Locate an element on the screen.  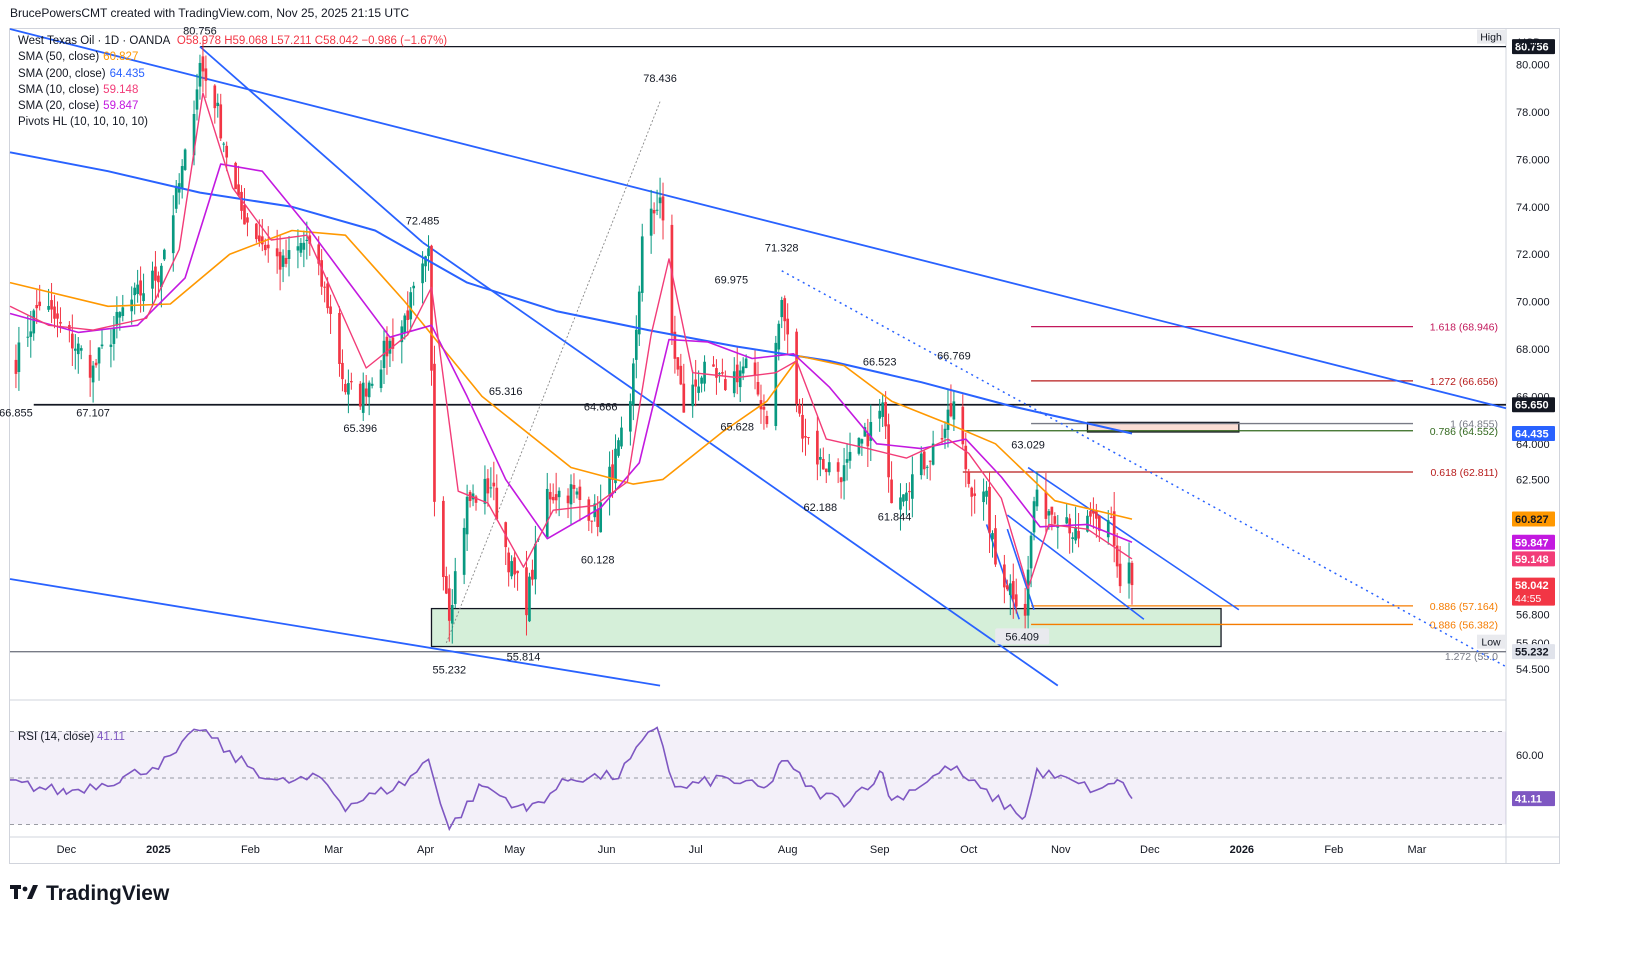
legend-indicator-row: SMA (50, close) 60.827 is located at coordinates (232, 57).